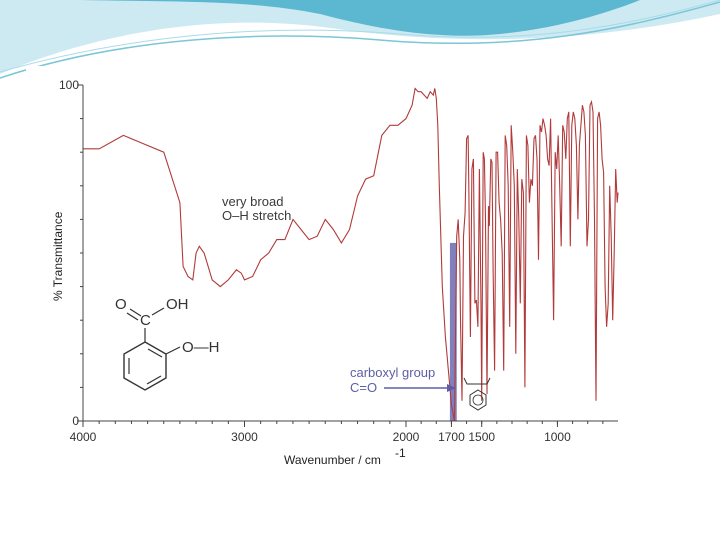 The height and width of the screenshot is (540, 720). Describe the element at coordinates (256, 215) in the screenshot. I see `oh-stretch-annotation-line2: O–H stretch` at that location.